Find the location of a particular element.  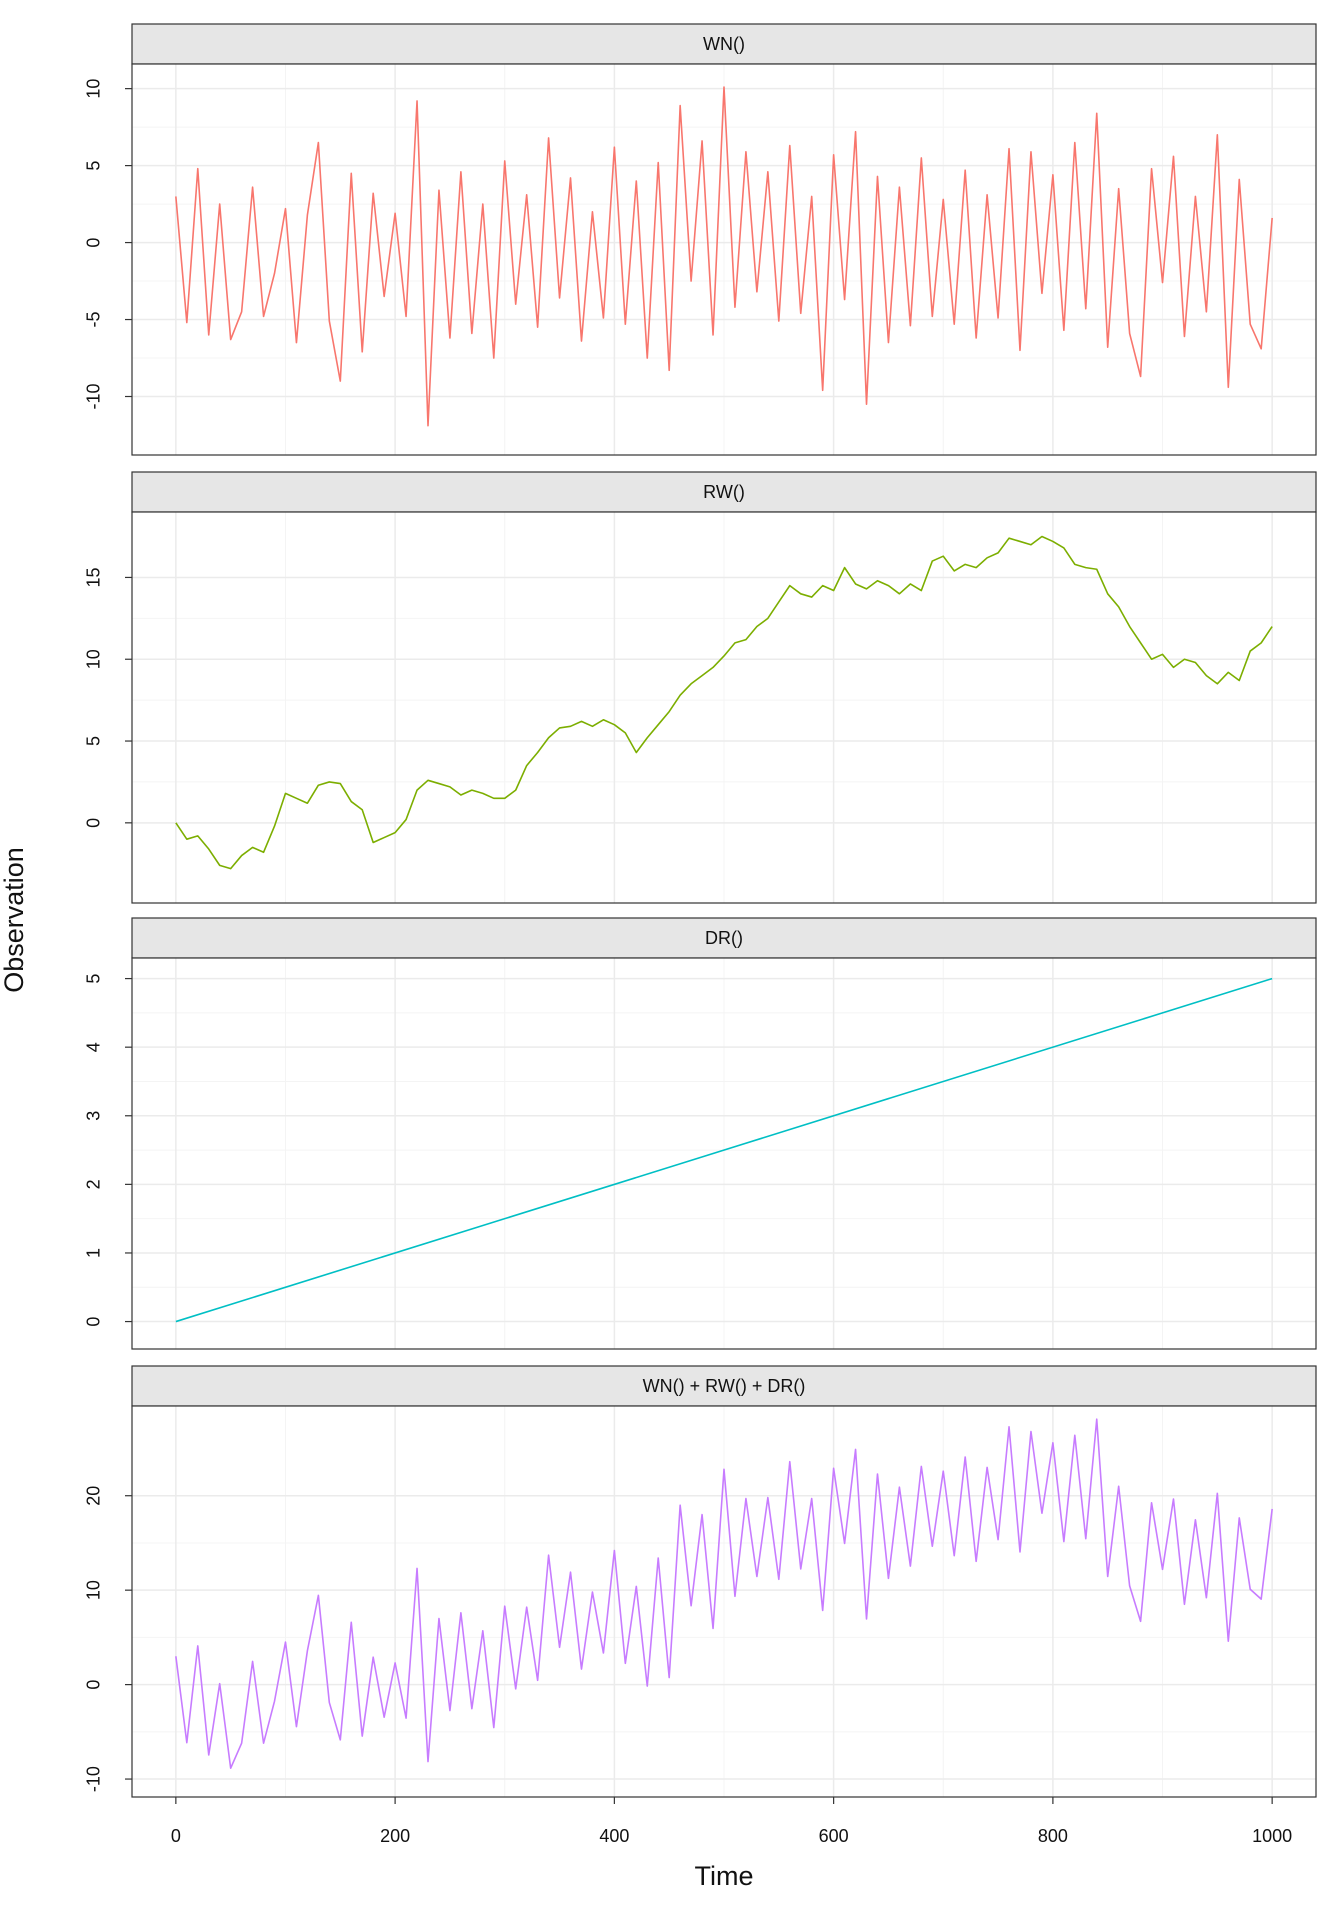

x-tick-label: 0 is located at coordinates (176, 1836).